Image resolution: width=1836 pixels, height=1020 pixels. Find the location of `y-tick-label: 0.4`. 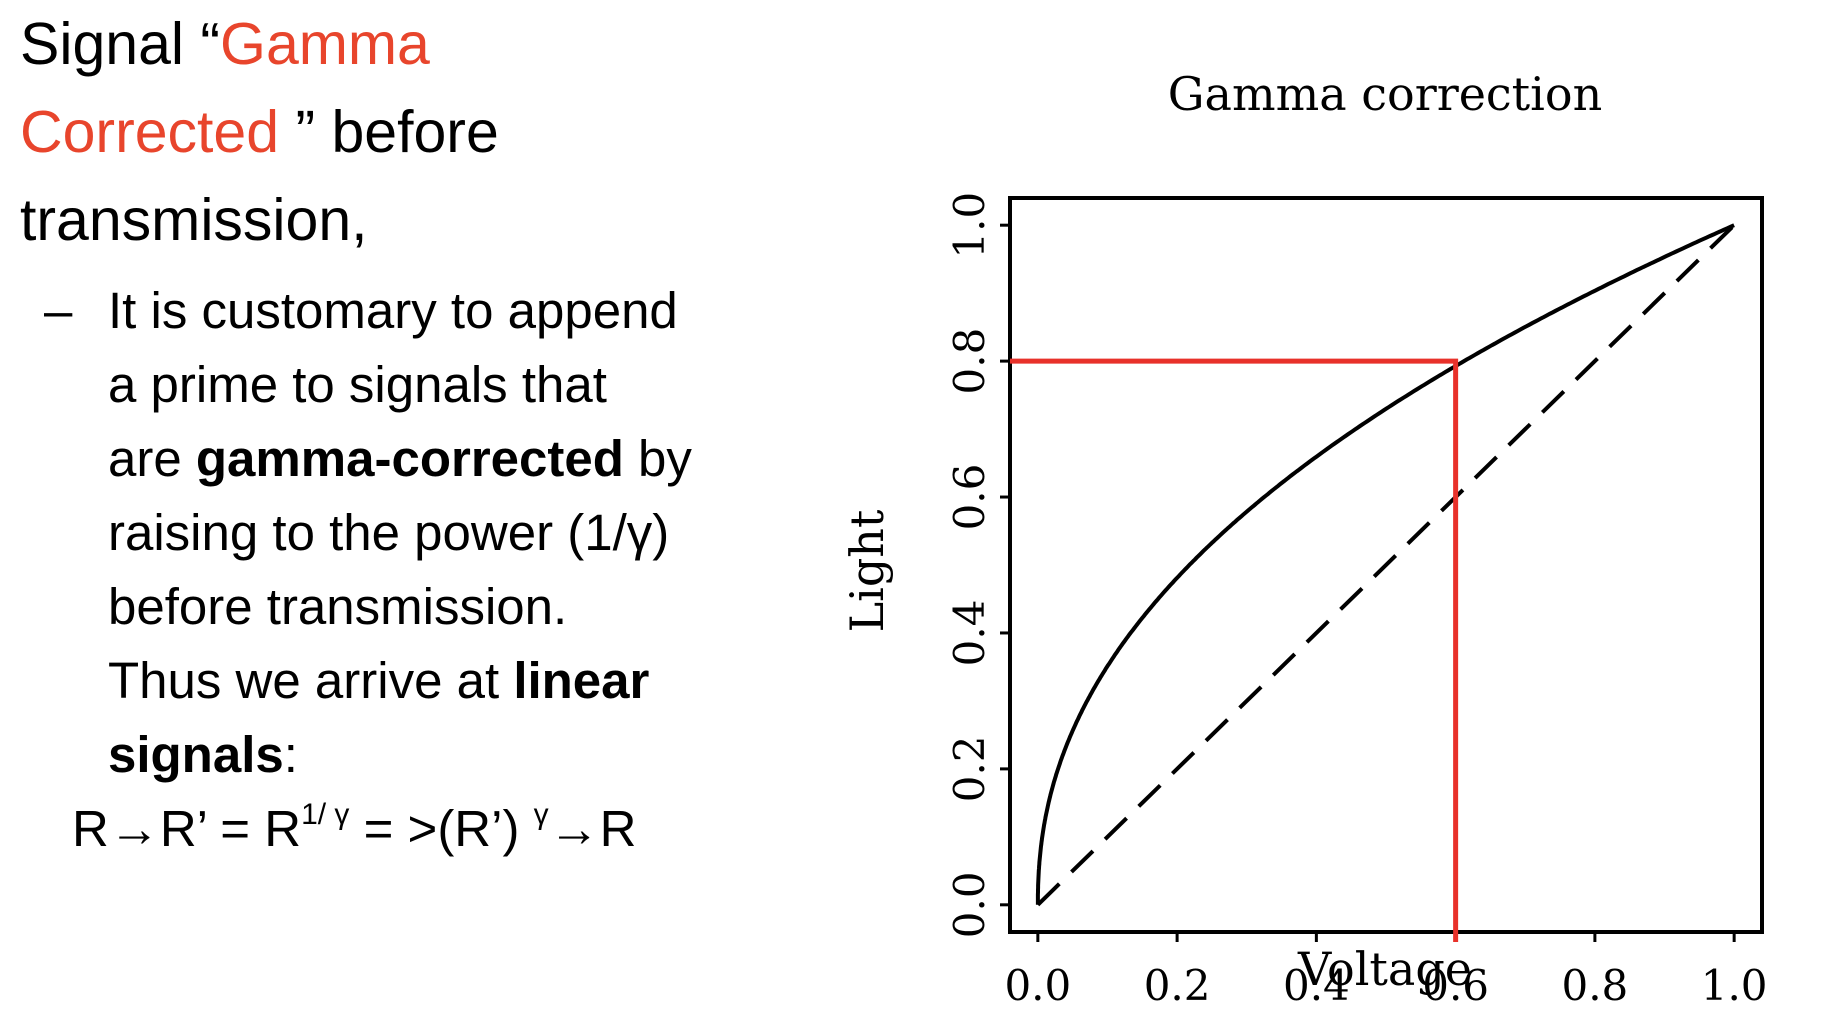

y-tick-label: 0.4 is located at coordinates (969, 633).